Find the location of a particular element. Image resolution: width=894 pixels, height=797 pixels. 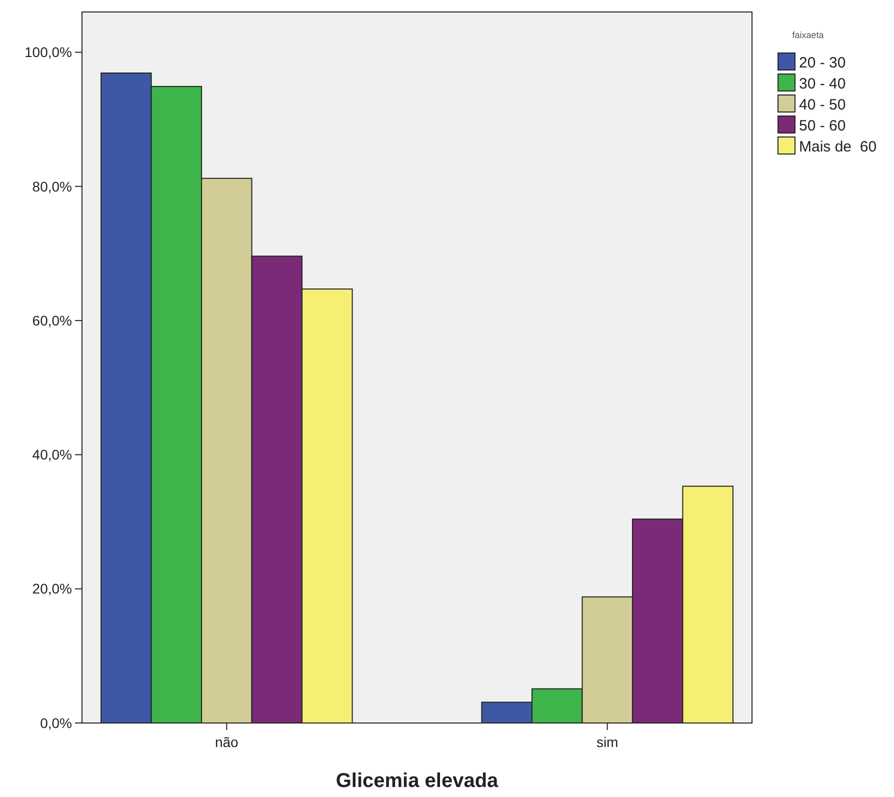

y-tick-label: 80,0% is located at coordinates (52, 186).